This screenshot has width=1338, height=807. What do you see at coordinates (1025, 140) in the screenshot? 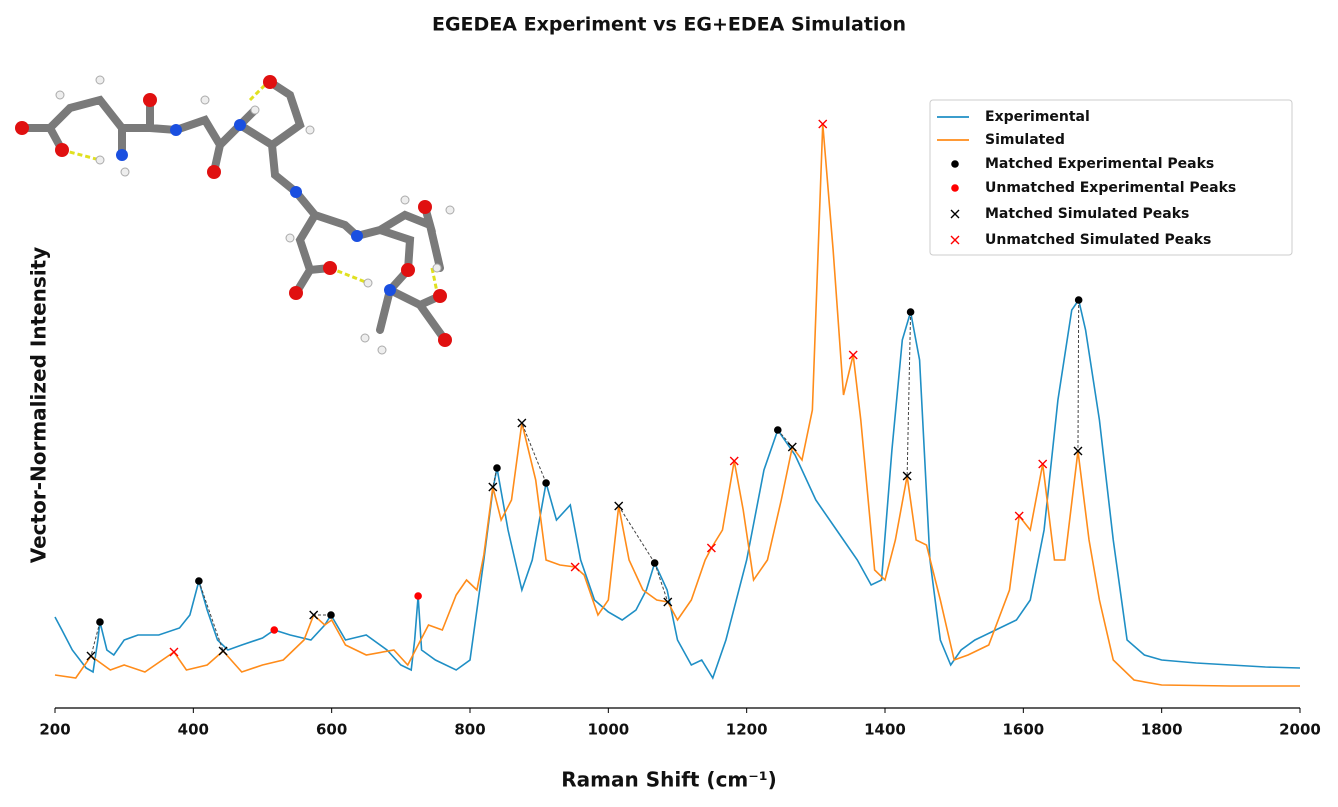
I see `legend-label: Simulated` at bounding box center [1025, 140].